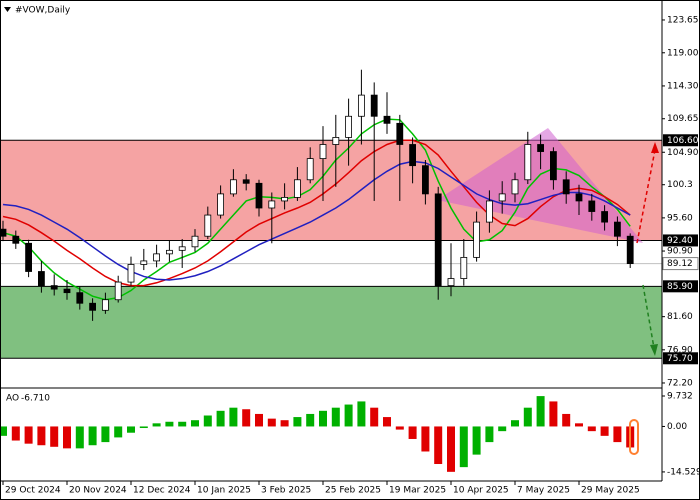 The image size is (700, 500). What do you see at coordinates (680, 317) in the screenshot?
I see `y-tick-label: 81.60` at bounding box center [680, 317].